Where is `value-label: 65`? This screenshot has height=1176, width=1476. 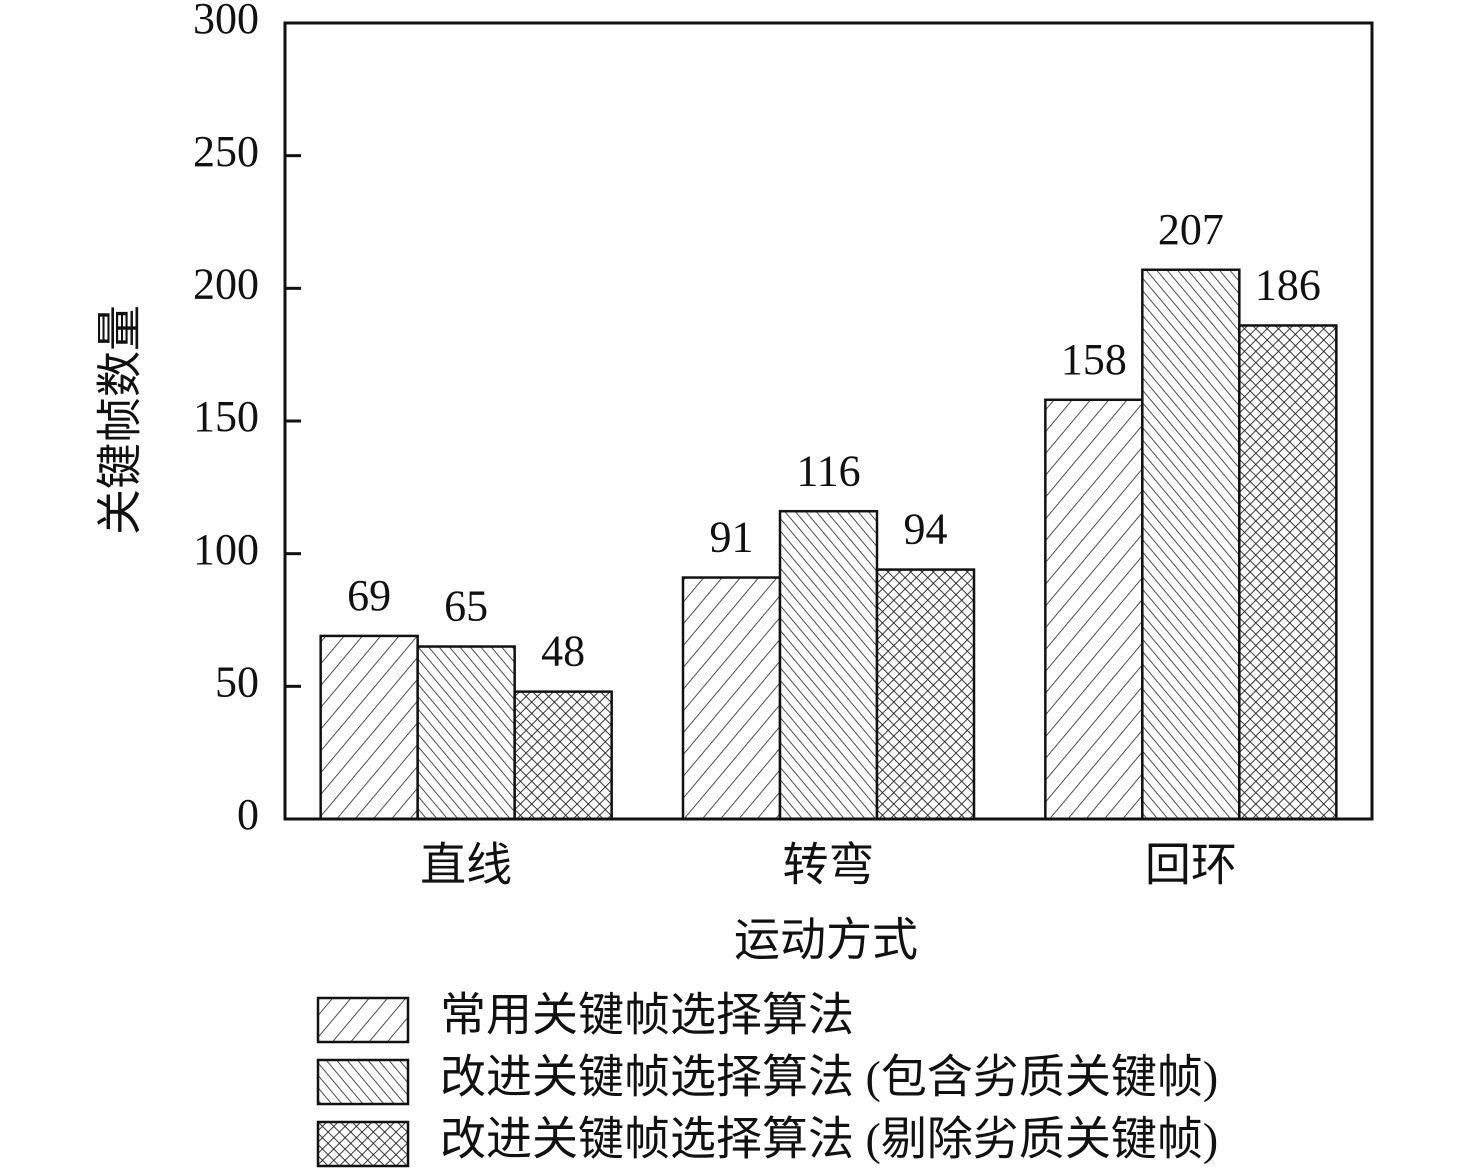
value-label: 65 is located at coordinates (466, 606).